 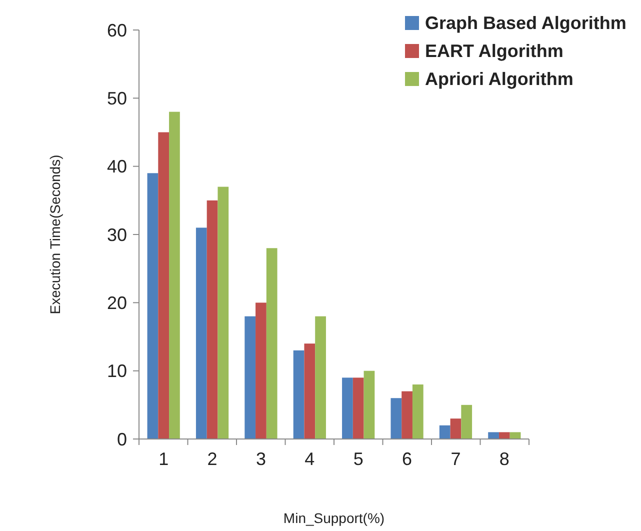 What do you see at coordinates (116, 302) in the screenshot?
I see `y-tick-label: 20` at bounding box center [116, 302].